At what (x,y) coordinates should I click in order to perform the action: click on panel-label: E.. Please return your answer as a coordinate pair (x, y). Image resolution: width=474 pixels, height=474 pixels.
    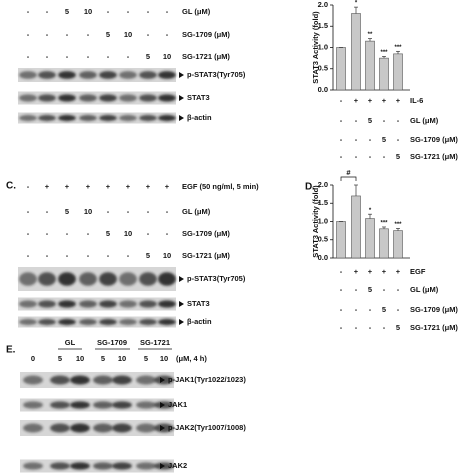
    Looking at the image, I should click on (11, 350).